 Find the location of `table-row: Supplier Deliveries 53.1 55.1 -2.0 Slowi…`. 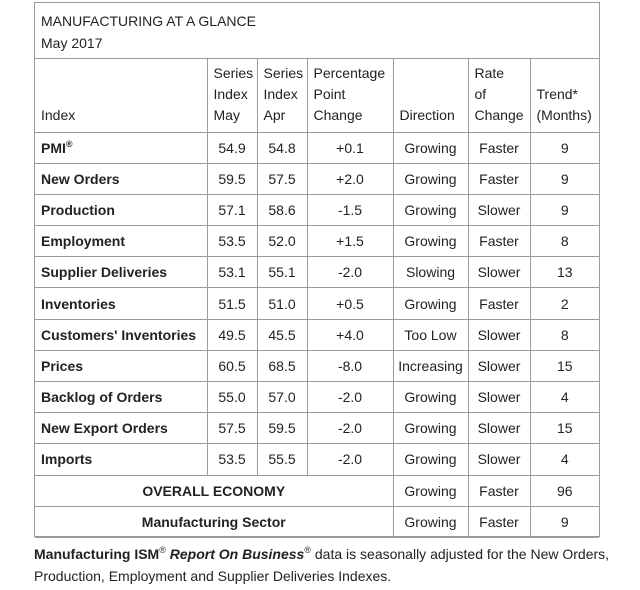

table-row: Supplier Deliveries 53.1 55.1 -2.0 Slowi… is located at coordinates (317, 272).